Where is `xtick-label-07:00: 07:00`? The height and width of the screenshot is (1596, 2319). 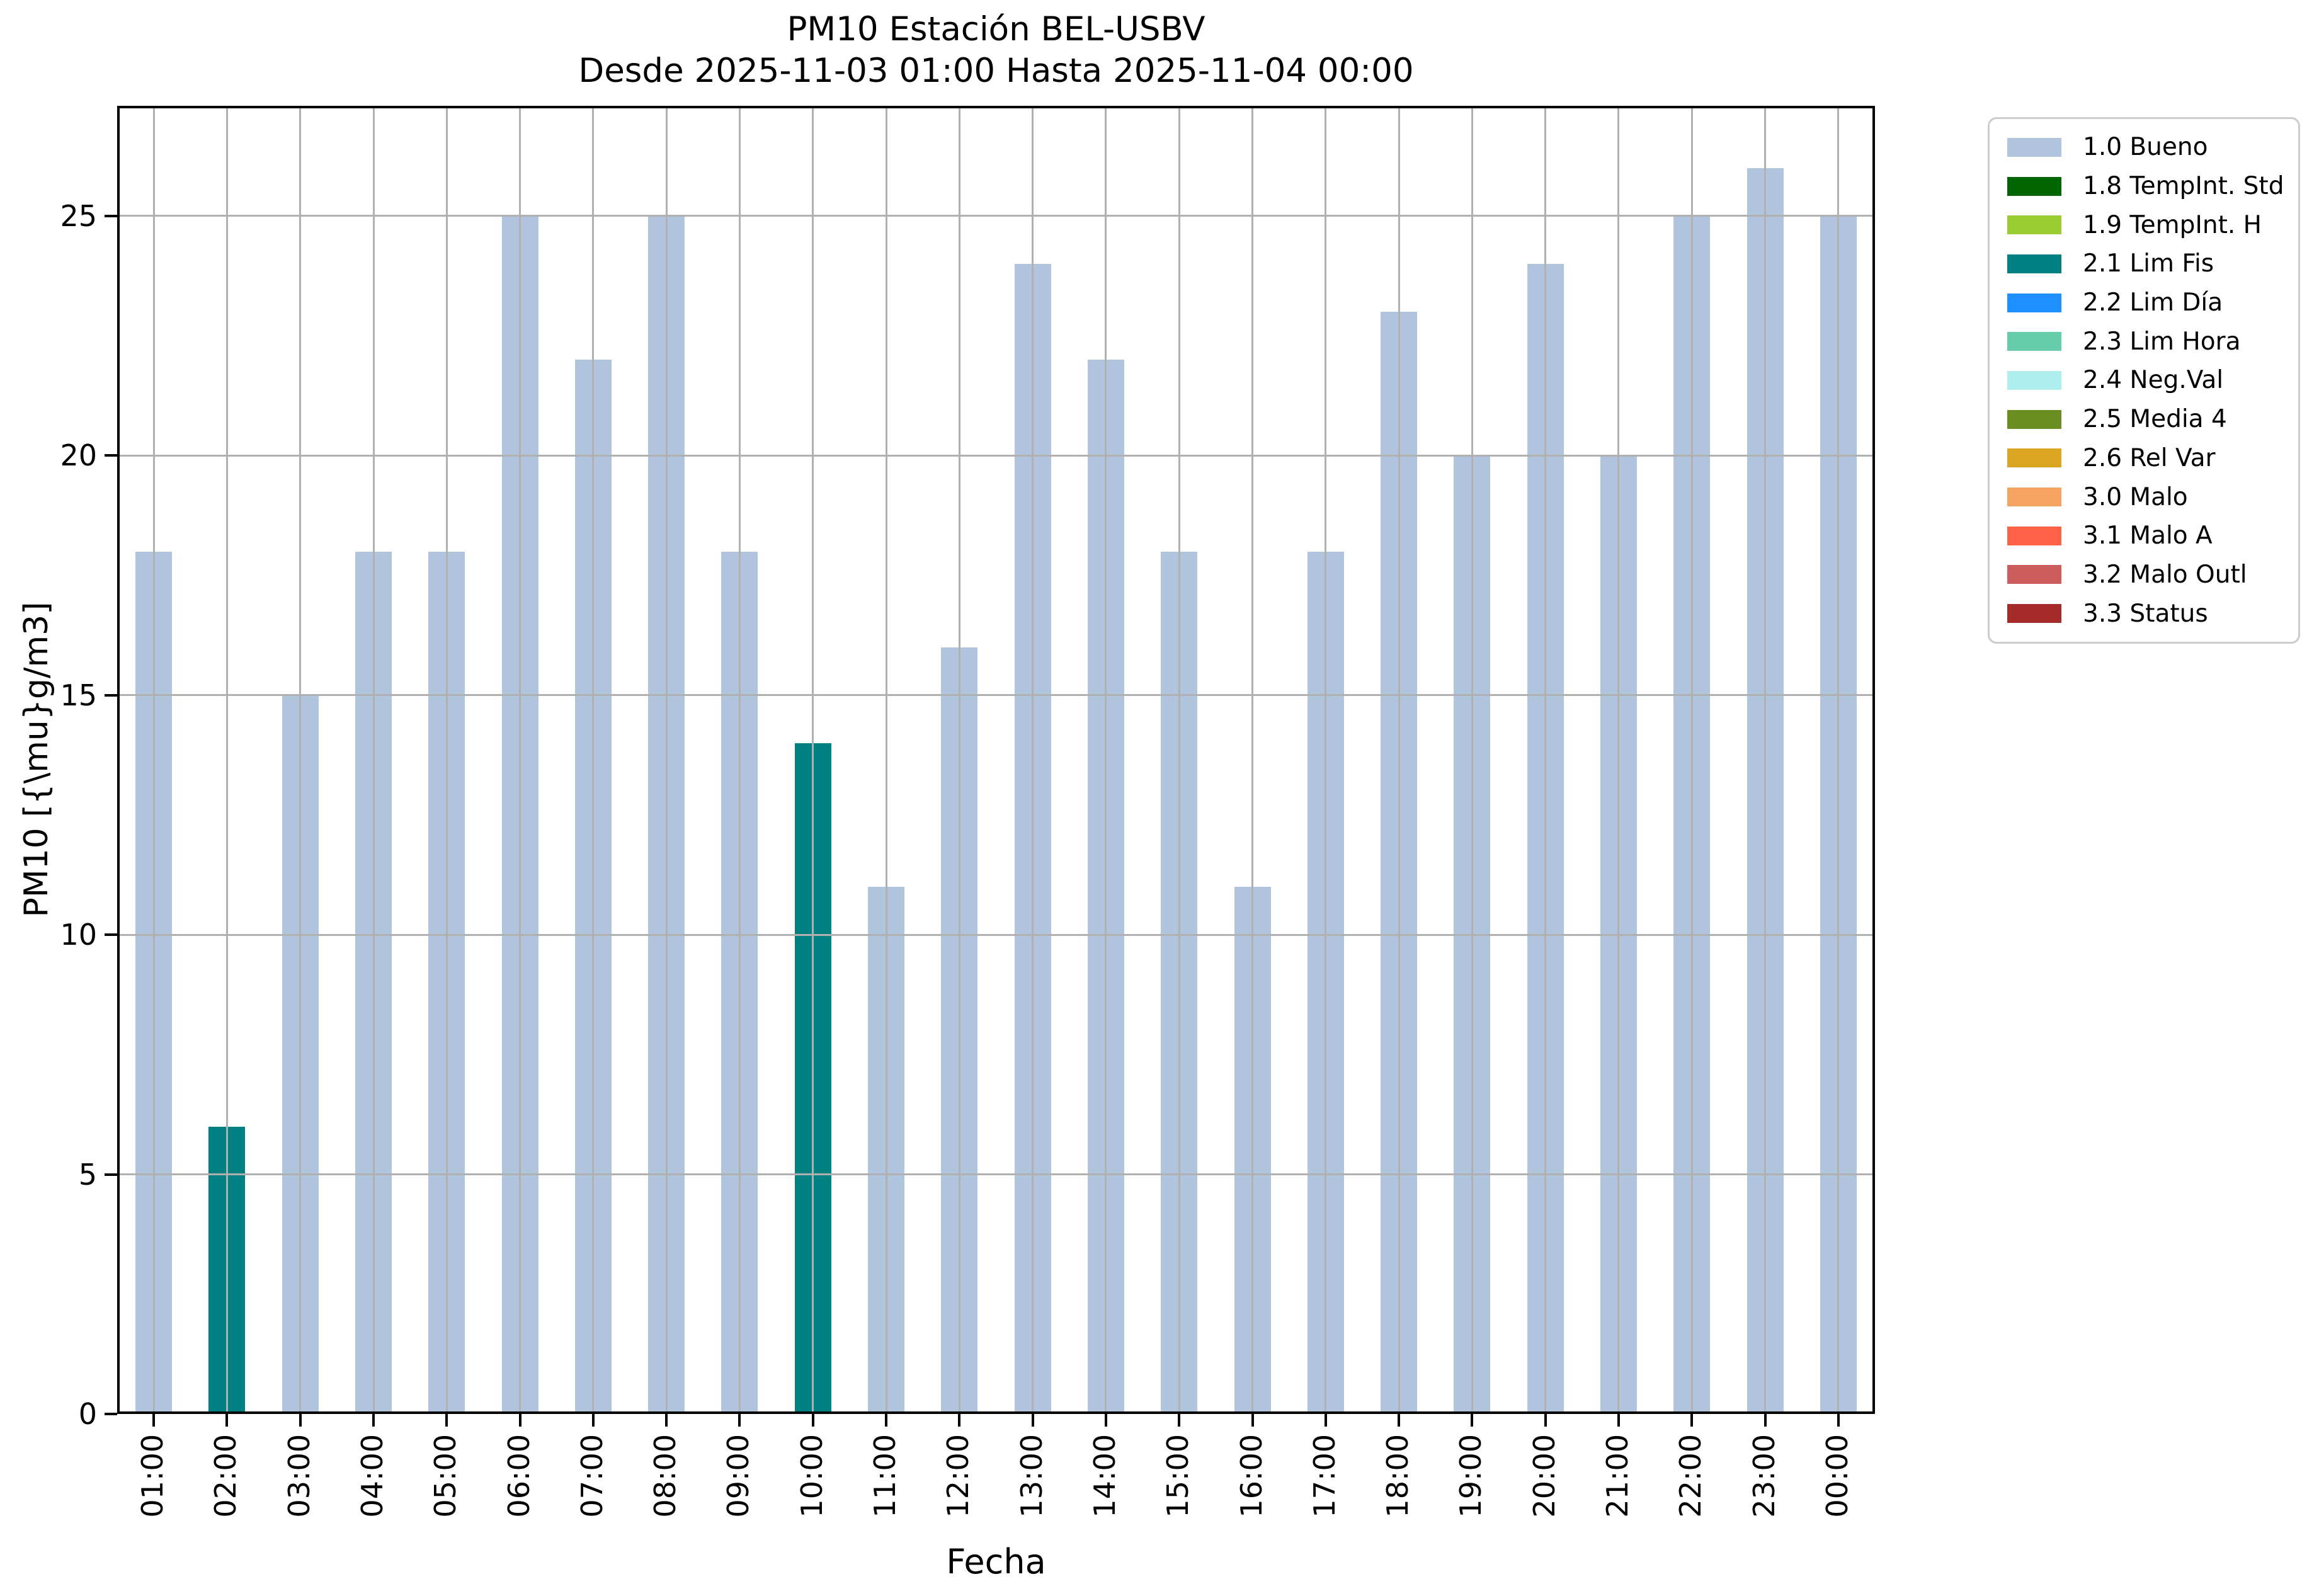 xtick-label-07:00: 07:00 is located at coordinates (591, 1476).